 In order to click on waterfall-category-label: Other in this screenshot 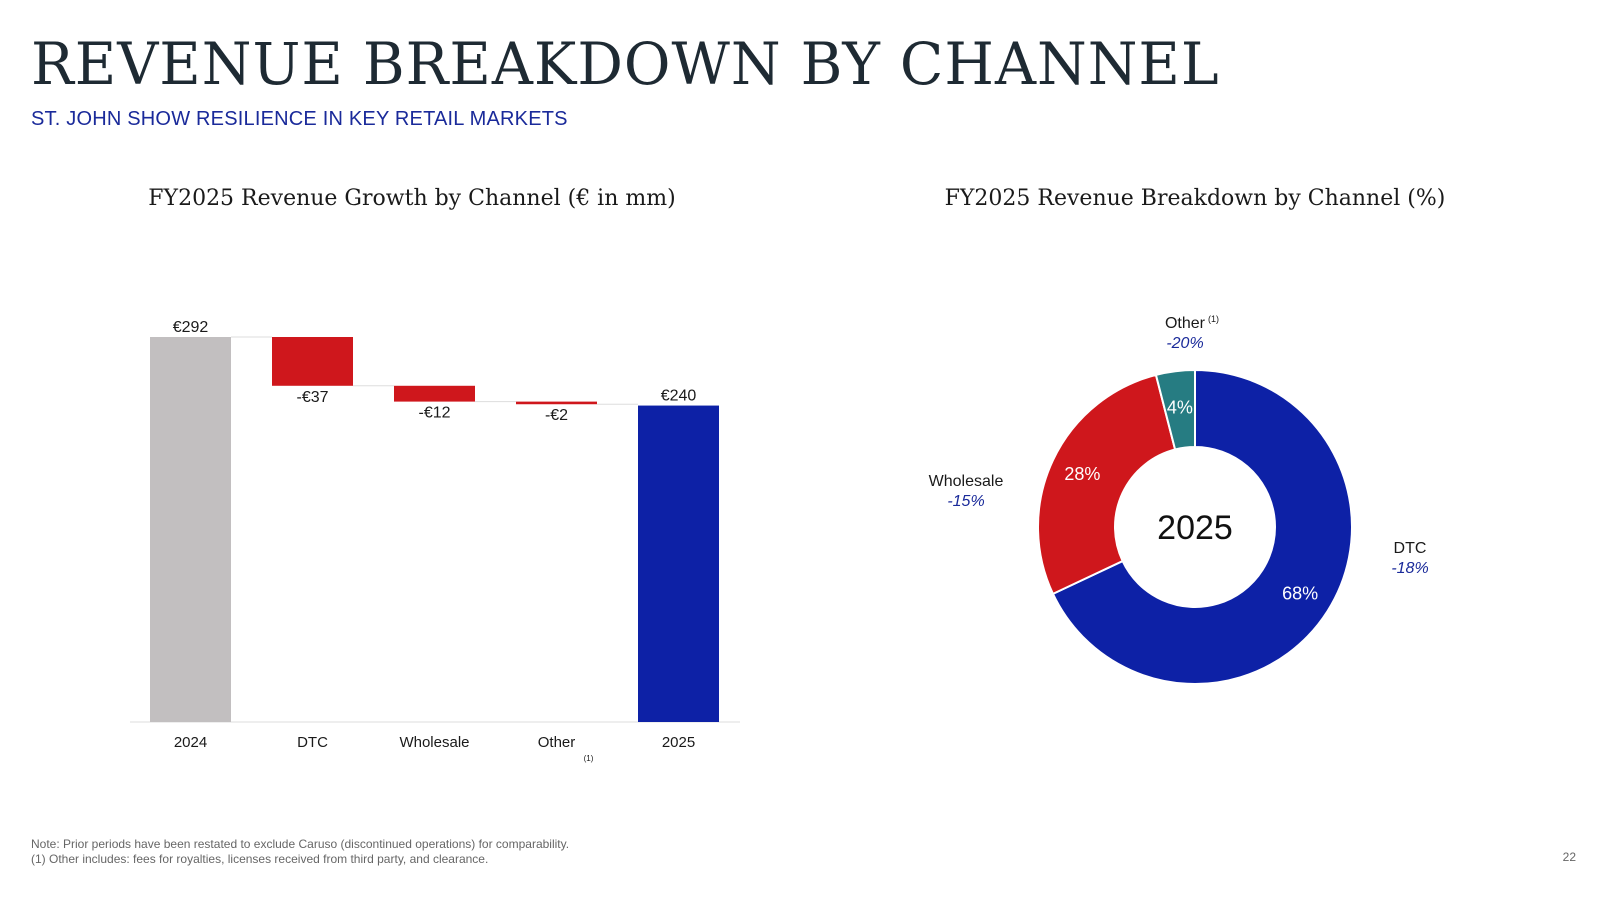, I will do `click(557, 742)`.